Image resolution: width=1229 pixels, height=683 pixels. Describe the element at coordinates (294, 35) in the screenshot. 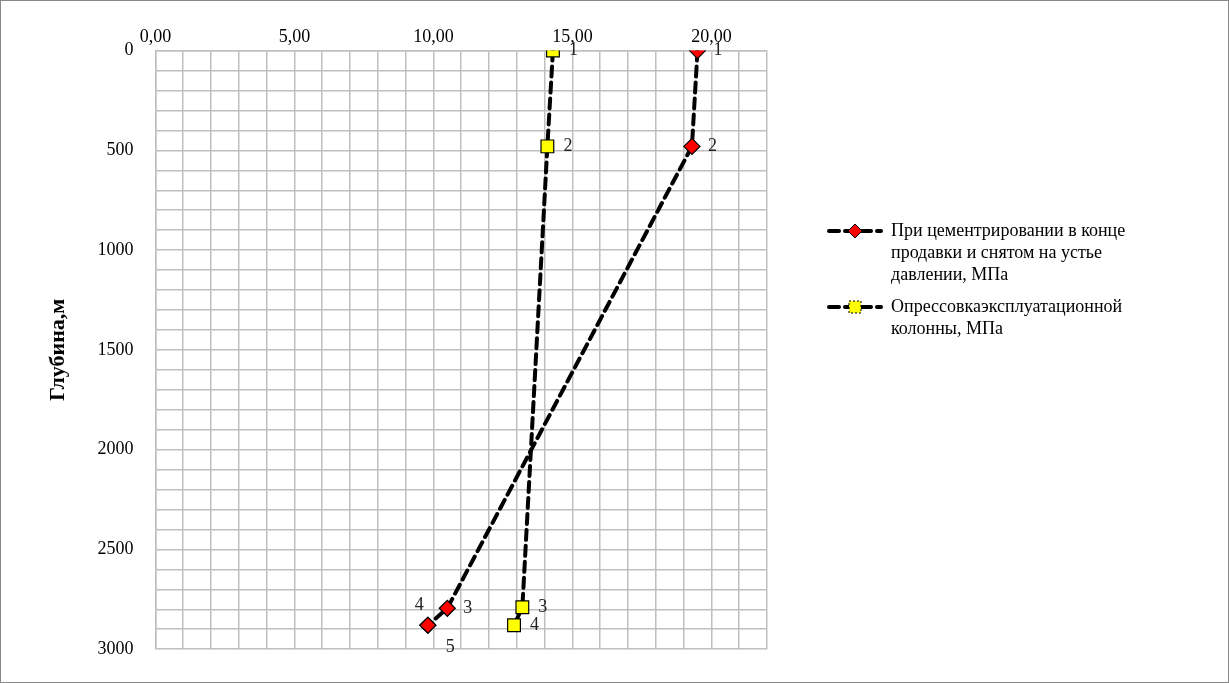

I see `x-tick-label: 5,00` at that location.